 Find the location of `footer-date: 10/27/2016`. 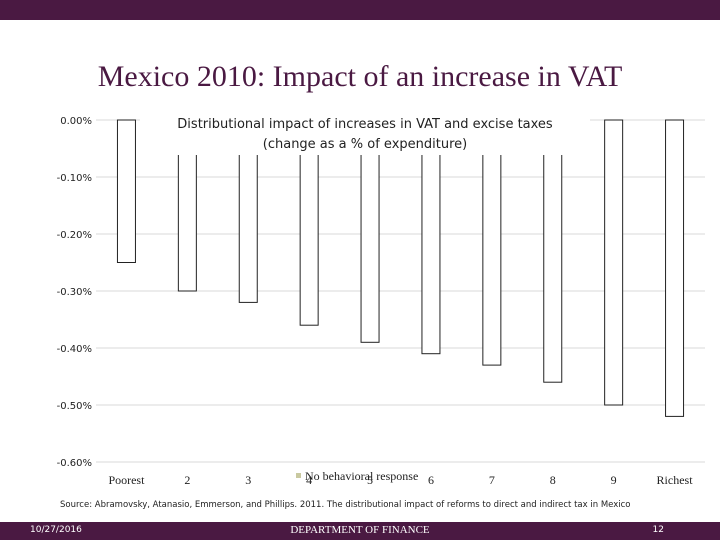

footer-date: 10/27/2016 is located at coordinates (56, 530).